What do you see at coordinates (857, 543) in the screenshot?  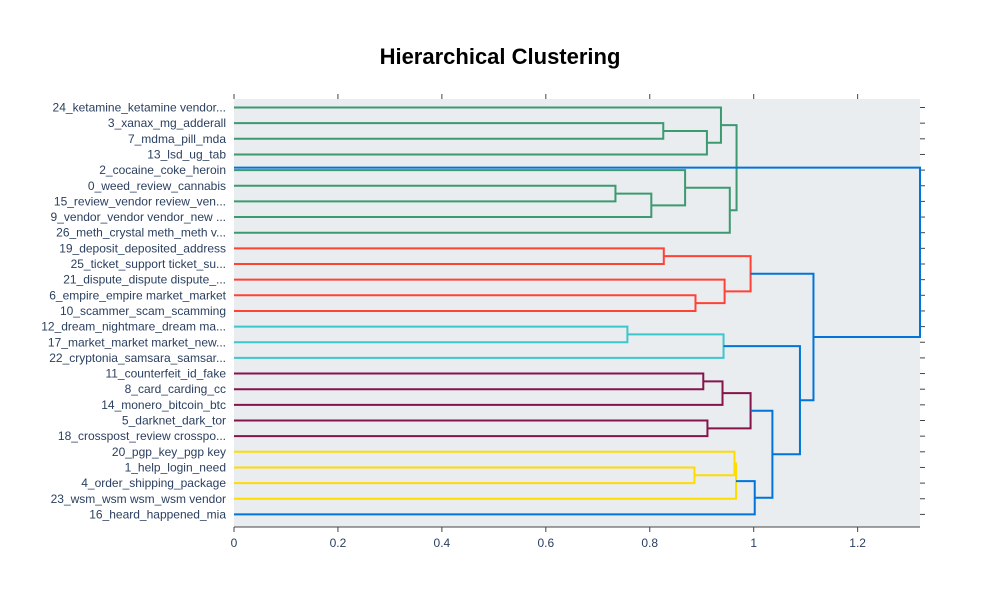 I see `x-tick-label: 1.2` at bounding box center [857, 543].